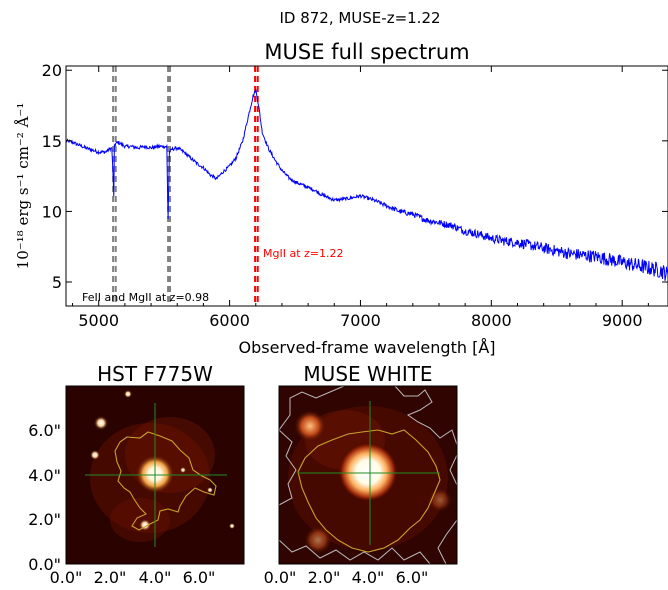 Image resolution: width=668 pixels, height=590 pixels. I want to click on hst-title: HST F775W, so click(155, 374).